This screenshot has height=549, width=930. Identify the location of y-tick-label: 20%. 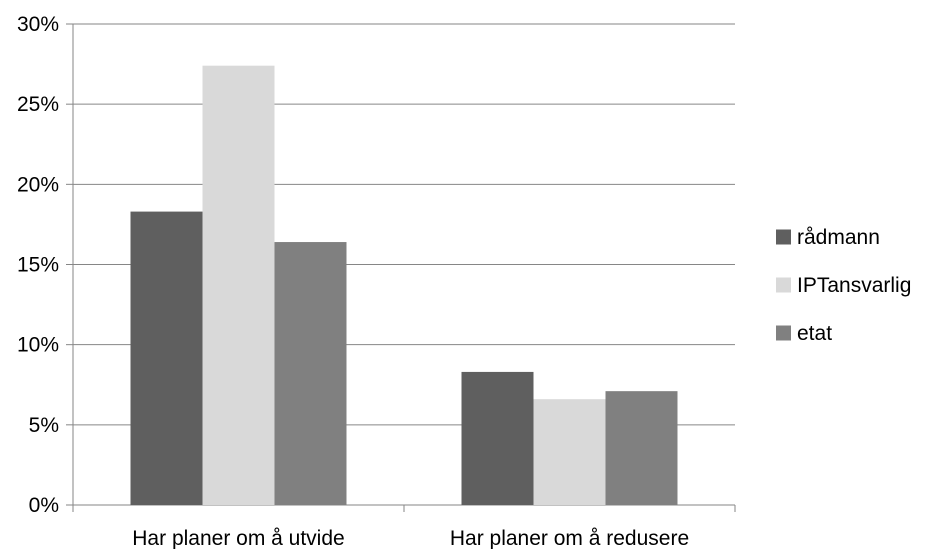
(38, 184).